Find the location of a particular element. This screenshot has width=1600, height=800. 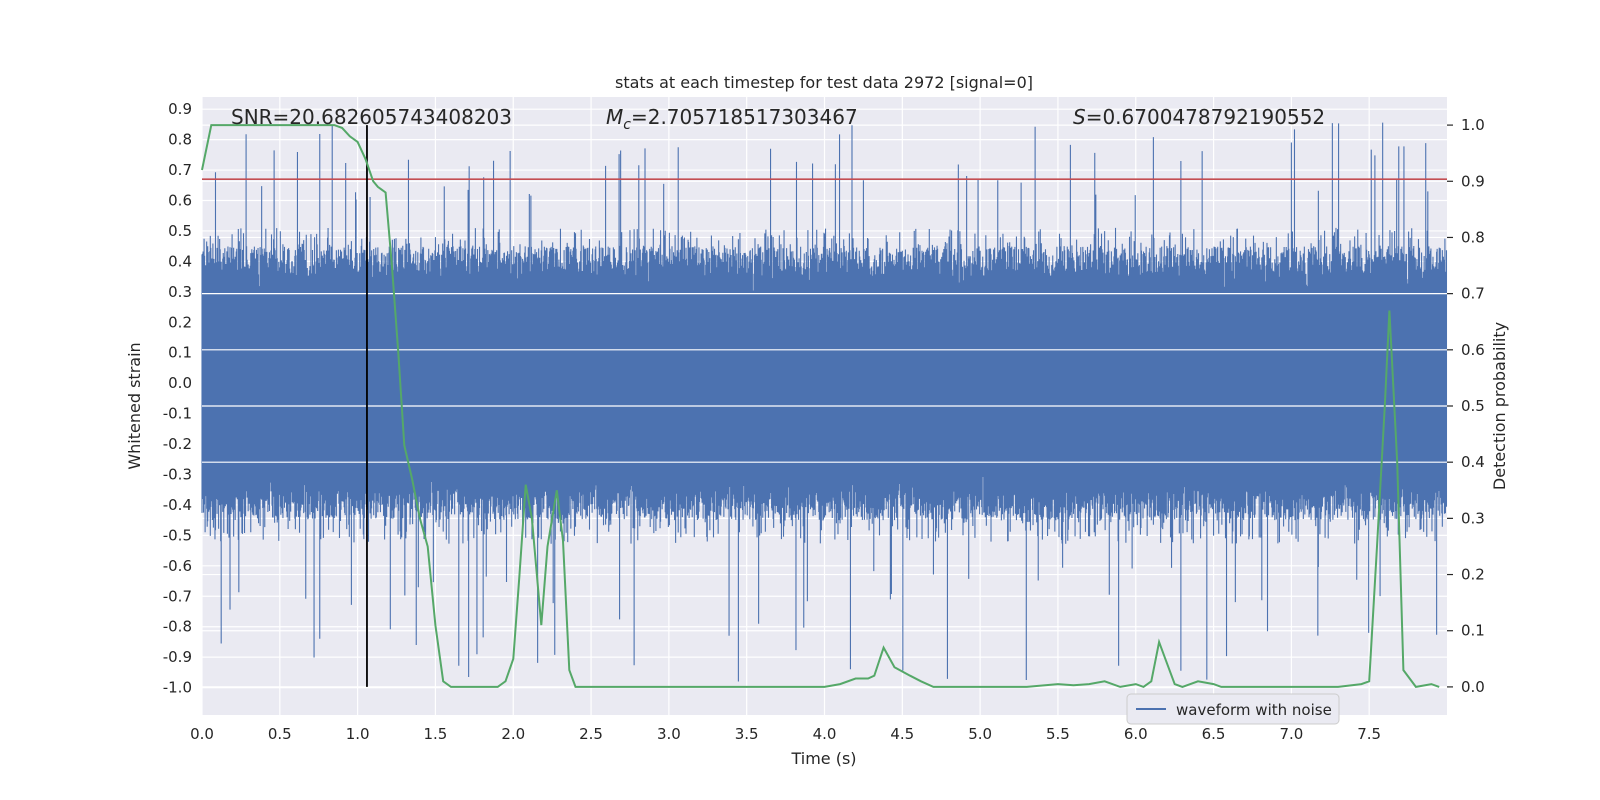

x-tick-label: 1.0 is located at coordinates (358, 734).